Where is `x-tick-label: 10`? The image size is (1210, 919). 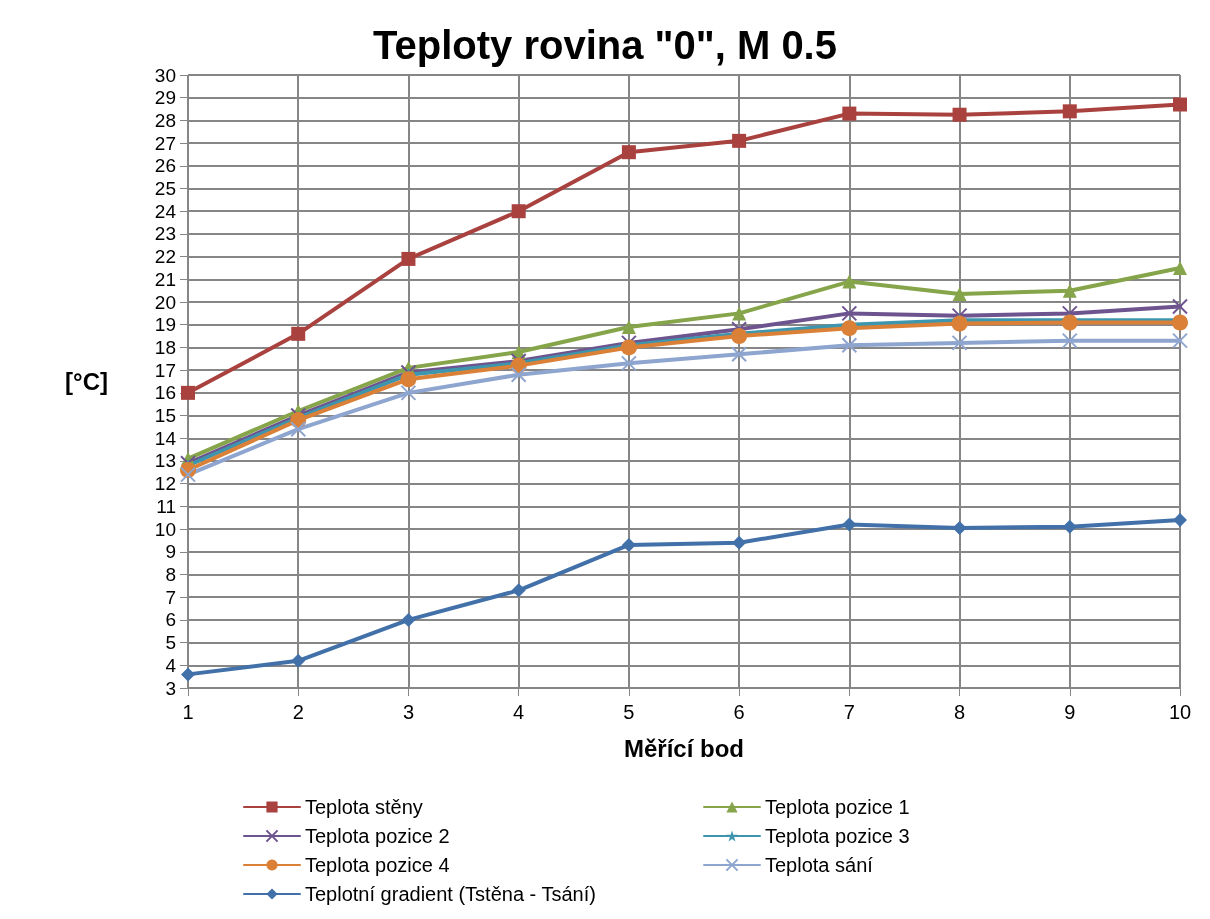 x-tick-label: 10 is located at coordinates (1180, 712).